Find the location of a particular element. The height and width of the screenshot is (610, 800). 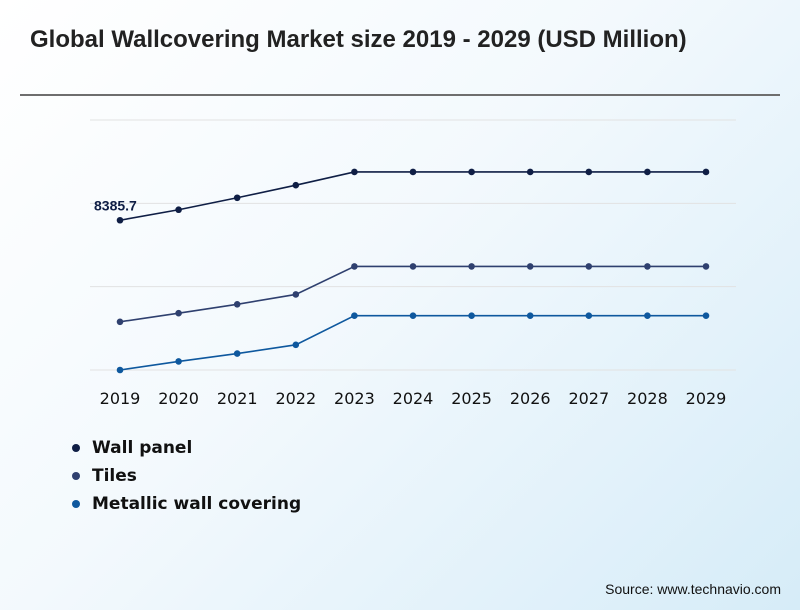

legend-label: Tiles is located at coordinates (114, 476).